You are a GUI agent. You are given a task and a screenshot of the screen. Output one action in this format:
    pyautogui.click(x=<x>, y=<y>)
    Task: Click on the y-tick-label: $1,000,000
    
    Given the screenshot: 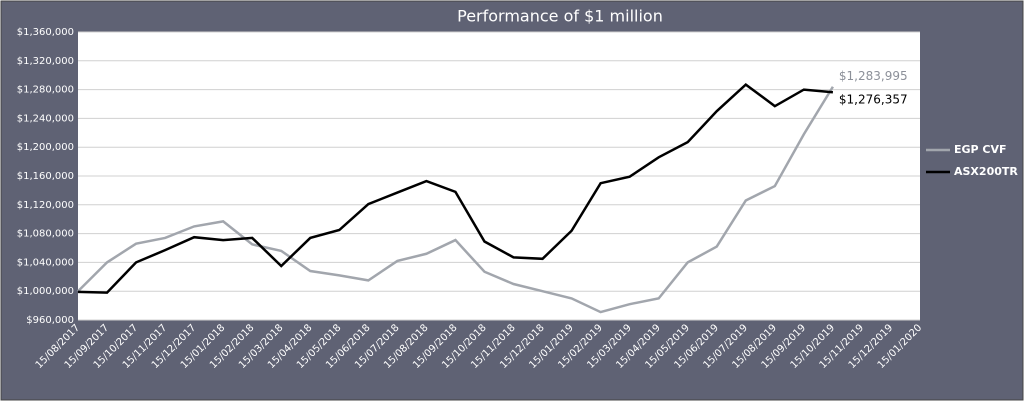 What is the action you would take?
    pyautogui.click(x=45, y=291)
    